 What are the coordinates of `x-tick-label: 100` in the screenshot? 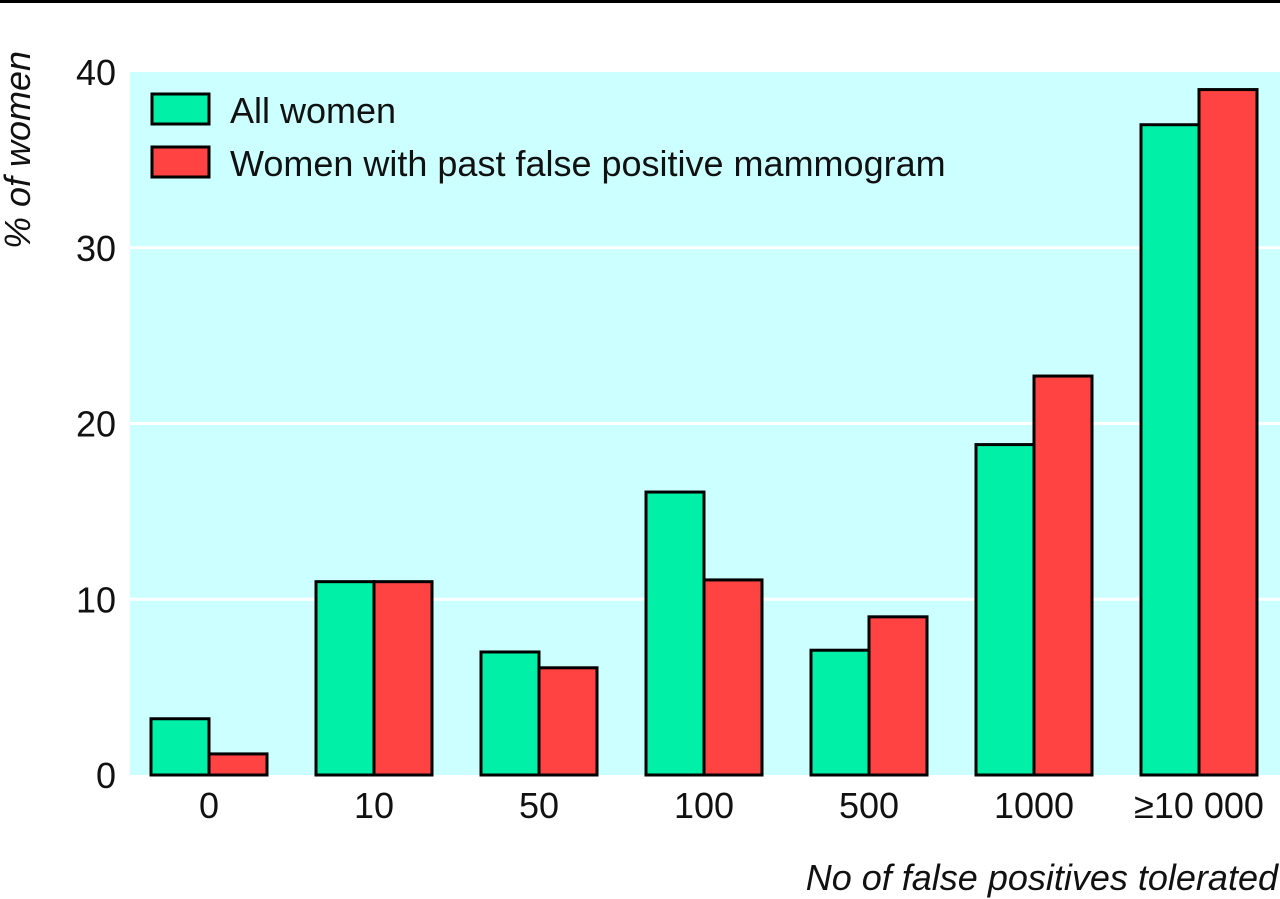 It's located at (704, 805).